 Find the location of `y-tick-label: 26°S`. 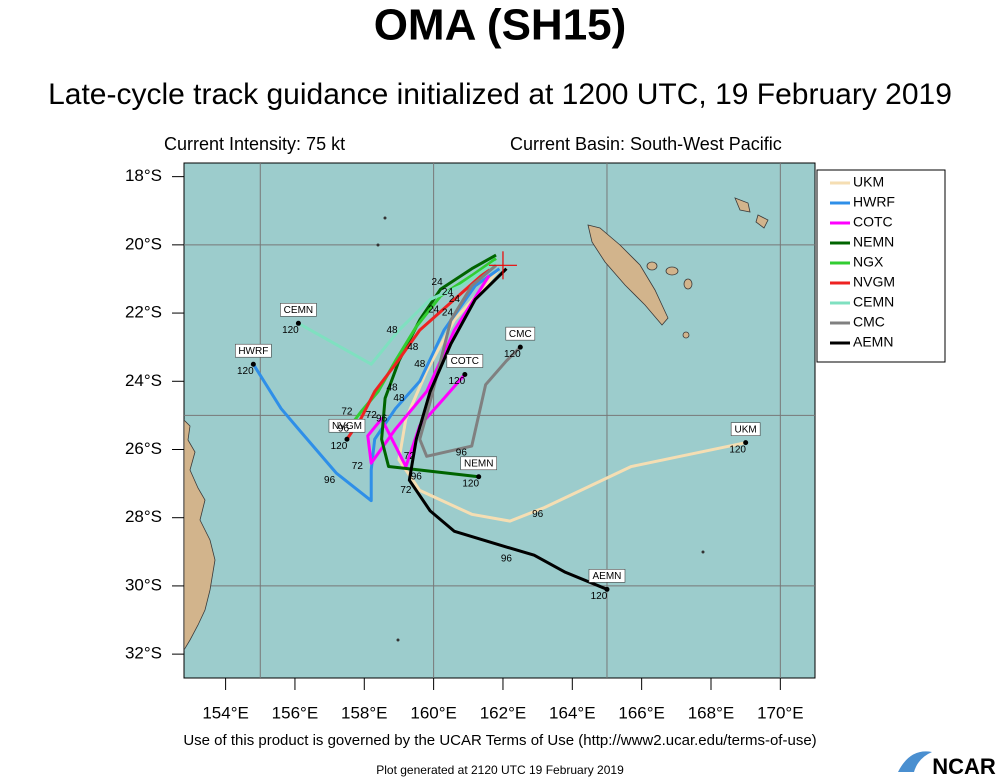

y-tick-label: 26°S is located at coordinates (143, 448).